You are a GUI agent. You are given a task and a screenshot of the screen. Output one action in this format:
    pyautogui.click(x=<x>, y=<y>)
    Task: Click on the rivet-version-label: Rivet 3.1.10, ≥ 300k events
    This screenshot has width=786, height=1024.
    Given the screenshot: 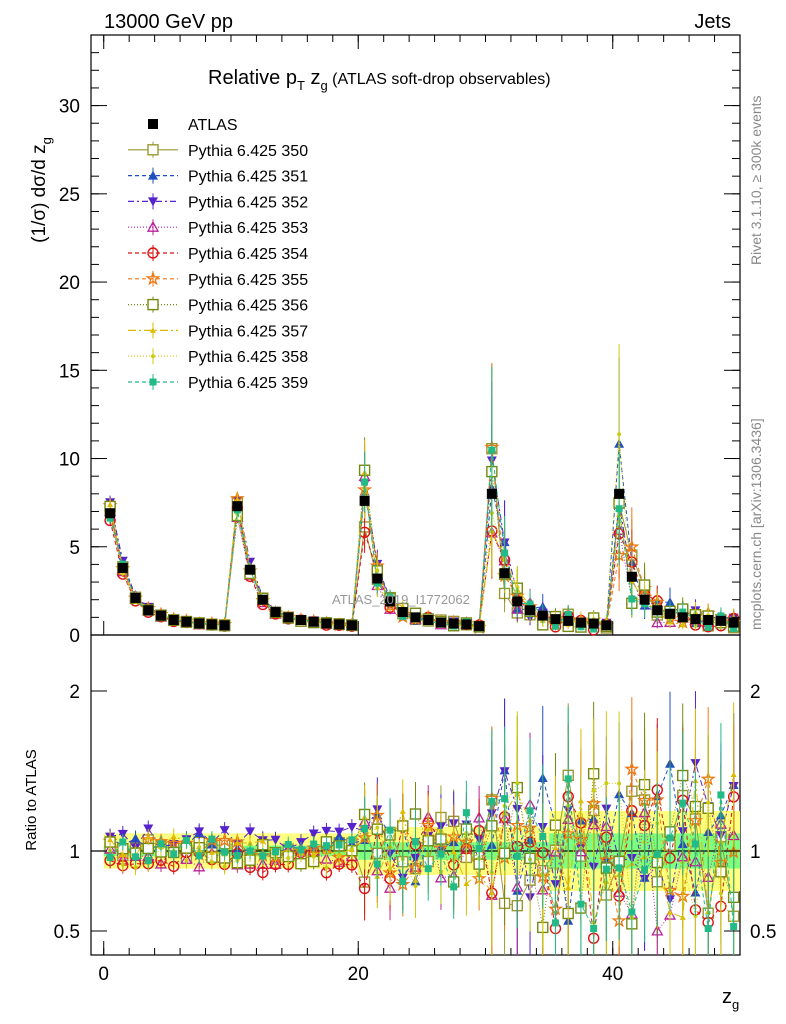 What is the action you would take?
    pyautogui.click(x=756, y=180)
    